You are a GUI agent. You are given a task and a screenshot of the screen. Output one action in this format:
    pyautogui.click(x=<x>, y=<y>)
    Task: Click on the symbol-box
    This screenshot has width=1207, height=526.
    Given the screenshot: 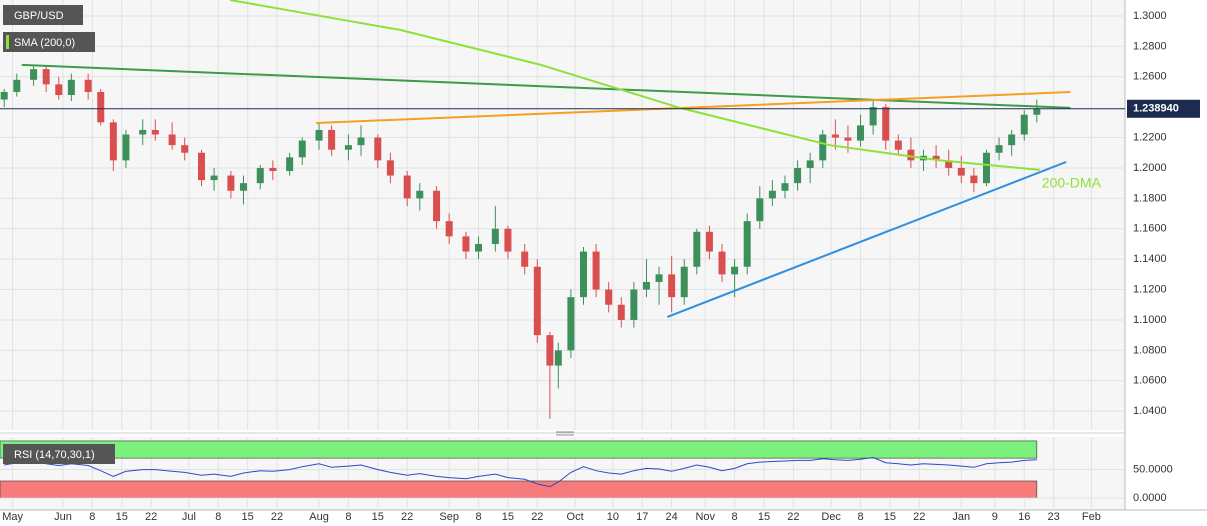 What is the action you would take?
    pyautogui.click(x=43, y=15)
    